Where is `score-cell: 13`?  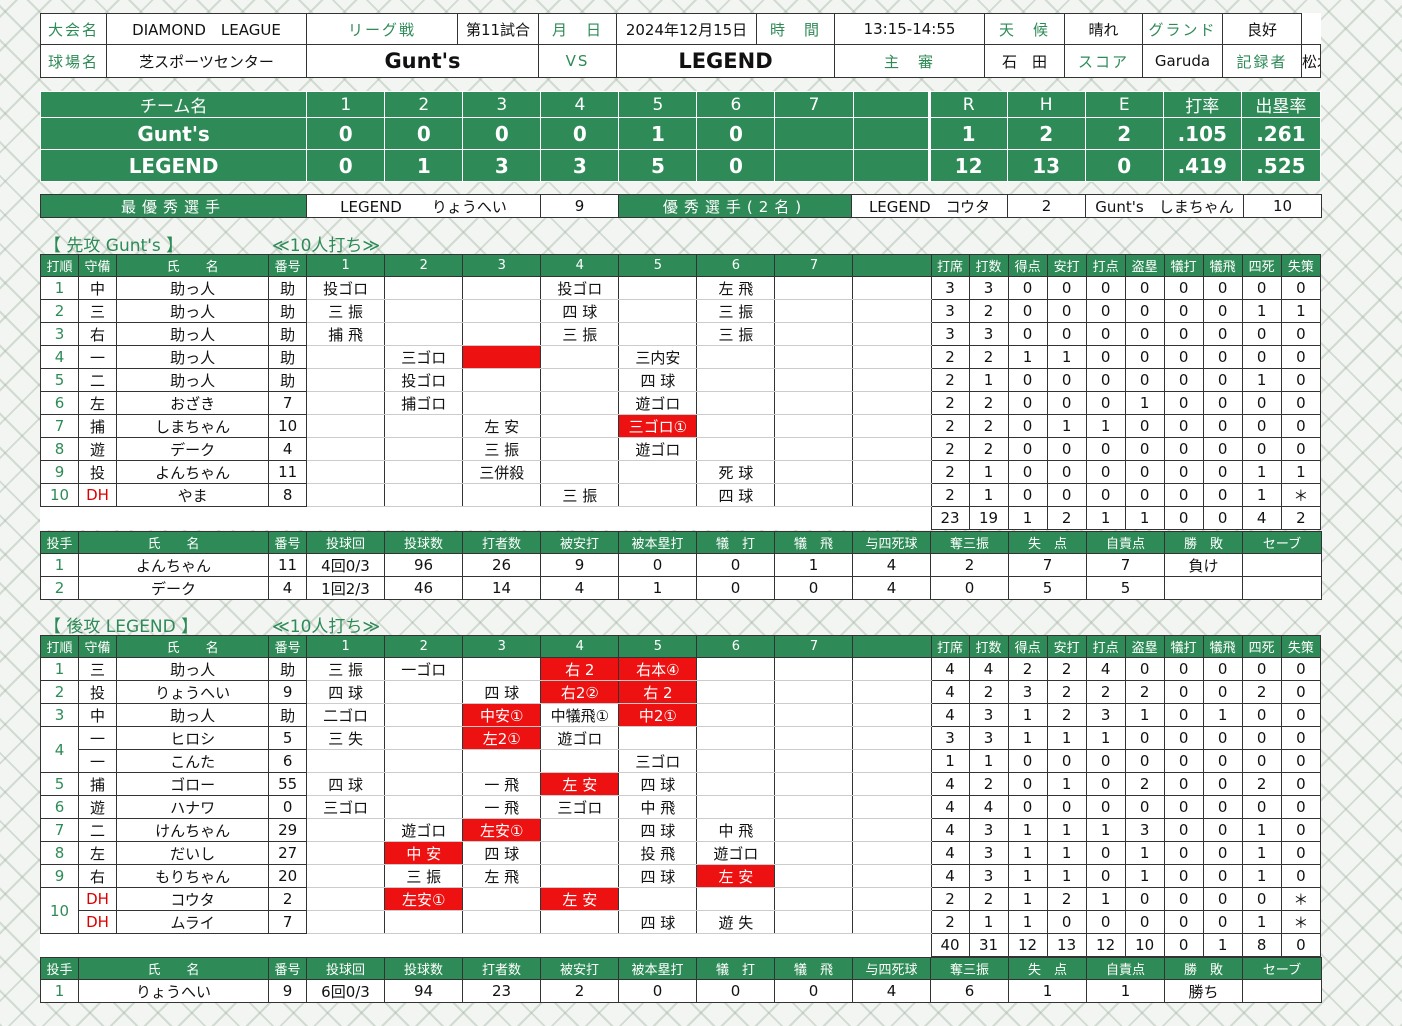
score-cell: 13 is located at coordinates (1046, 165).